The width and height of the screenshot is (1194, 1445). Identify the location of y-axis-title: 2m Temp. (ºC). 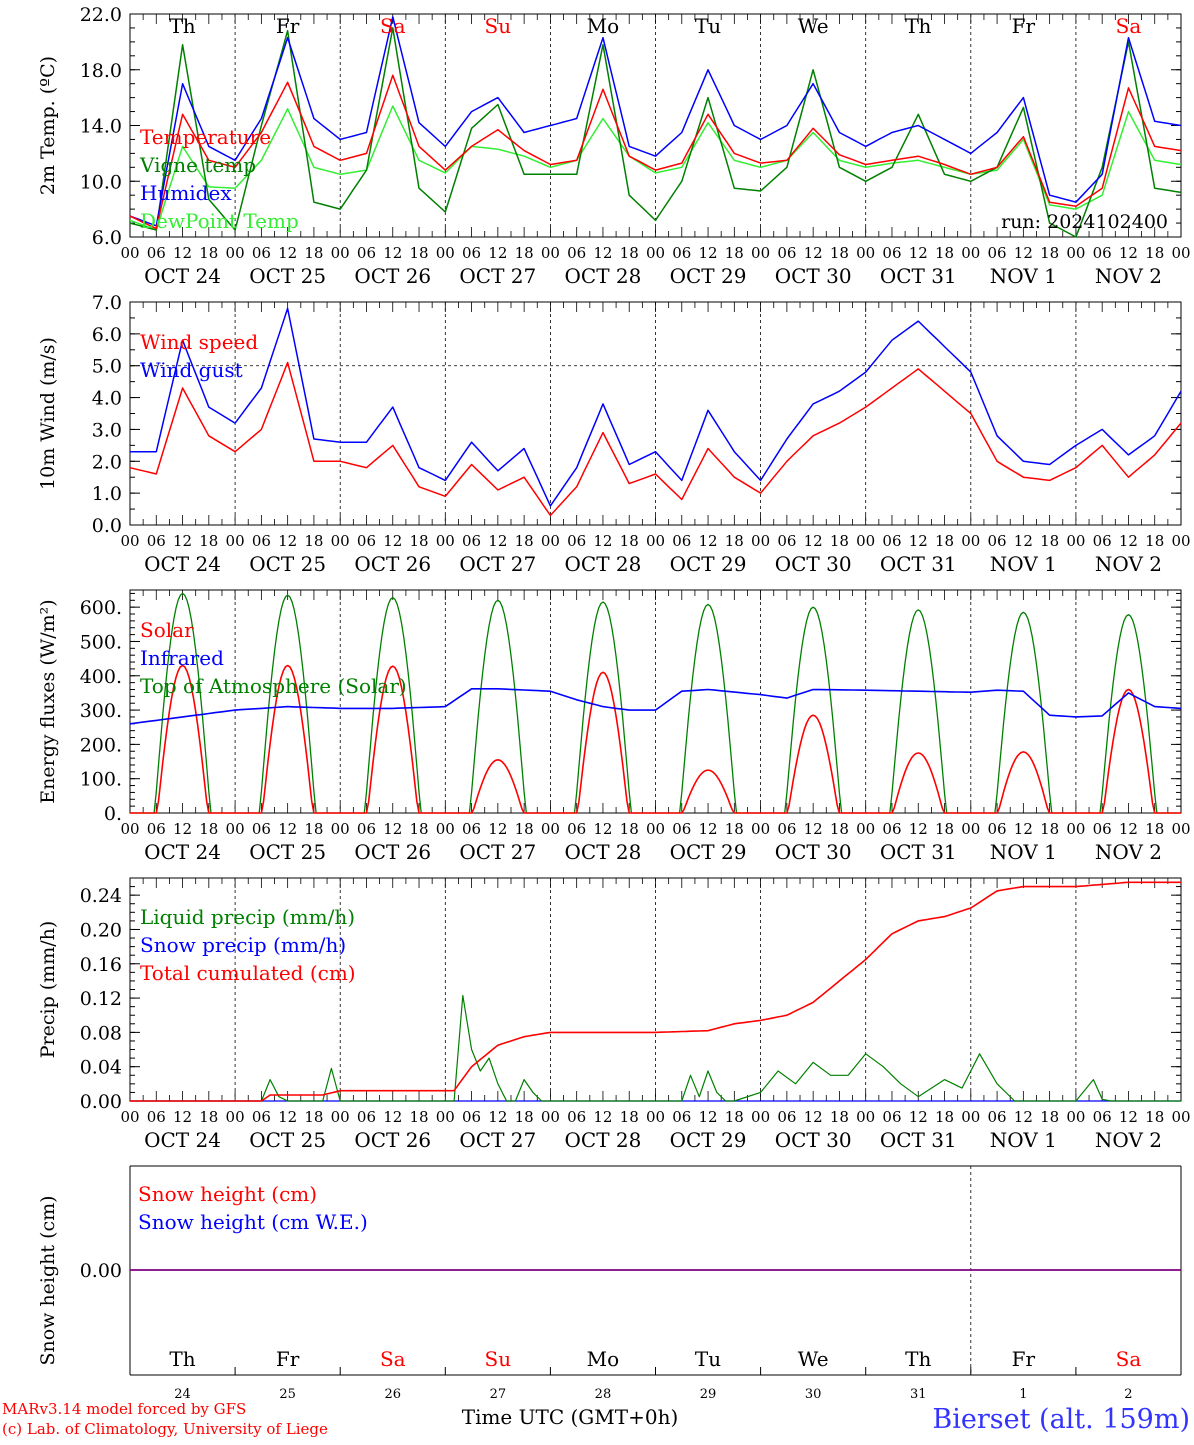
(48, 125).